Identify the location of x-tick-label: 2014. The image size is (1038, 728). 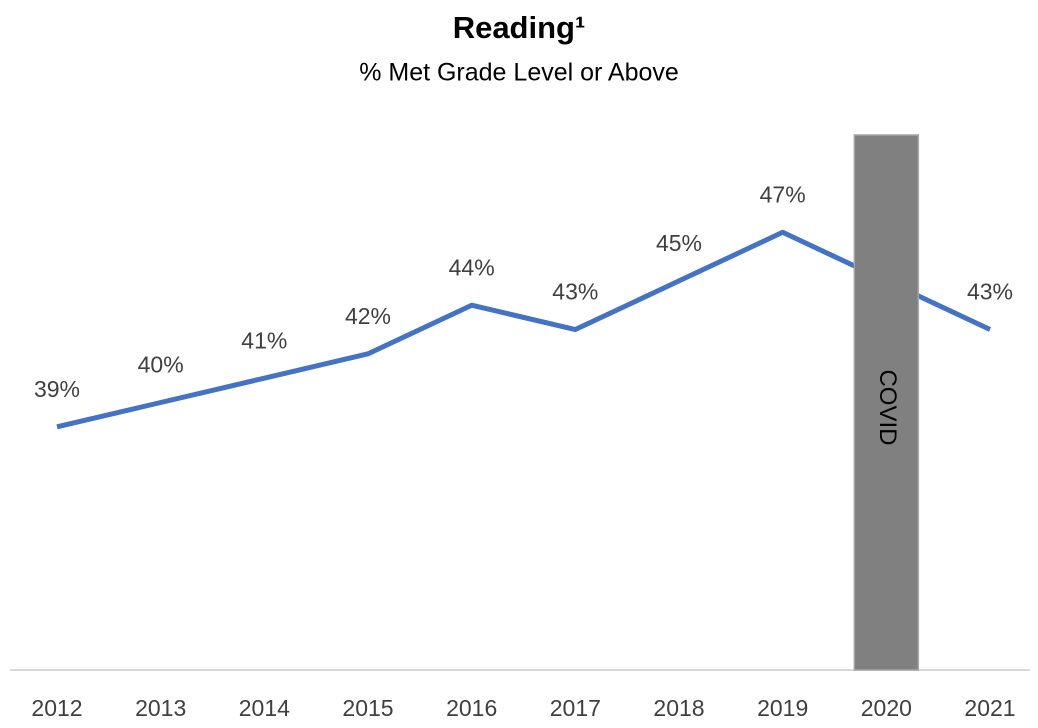
(264, 708).